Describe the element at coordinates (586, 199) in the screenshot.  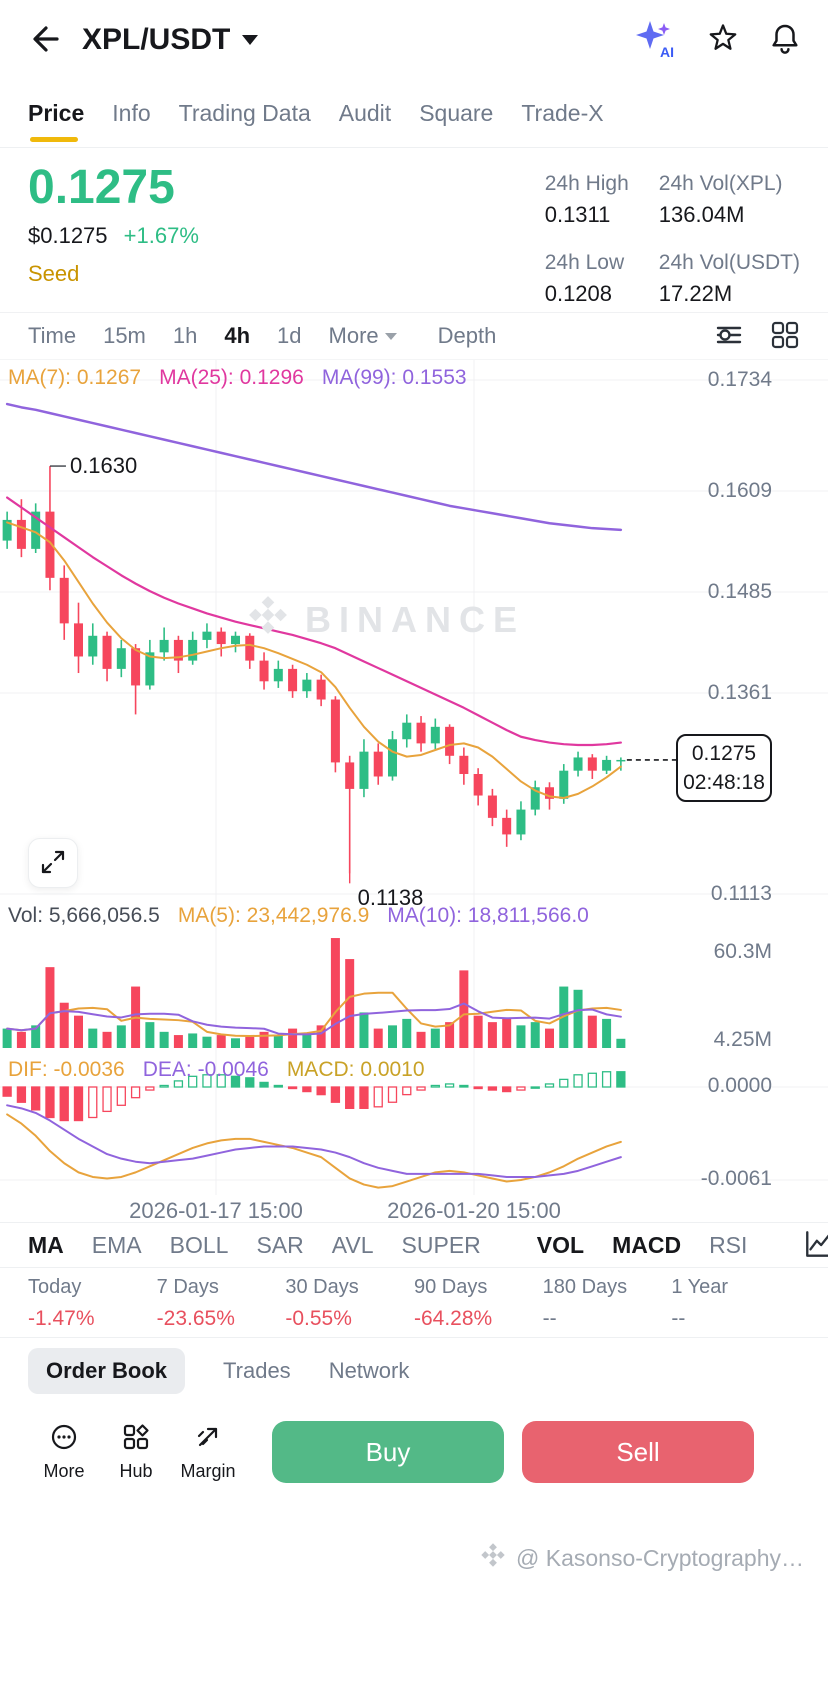
I see `stat-24h-high: 24h High 0.1311` at that location.